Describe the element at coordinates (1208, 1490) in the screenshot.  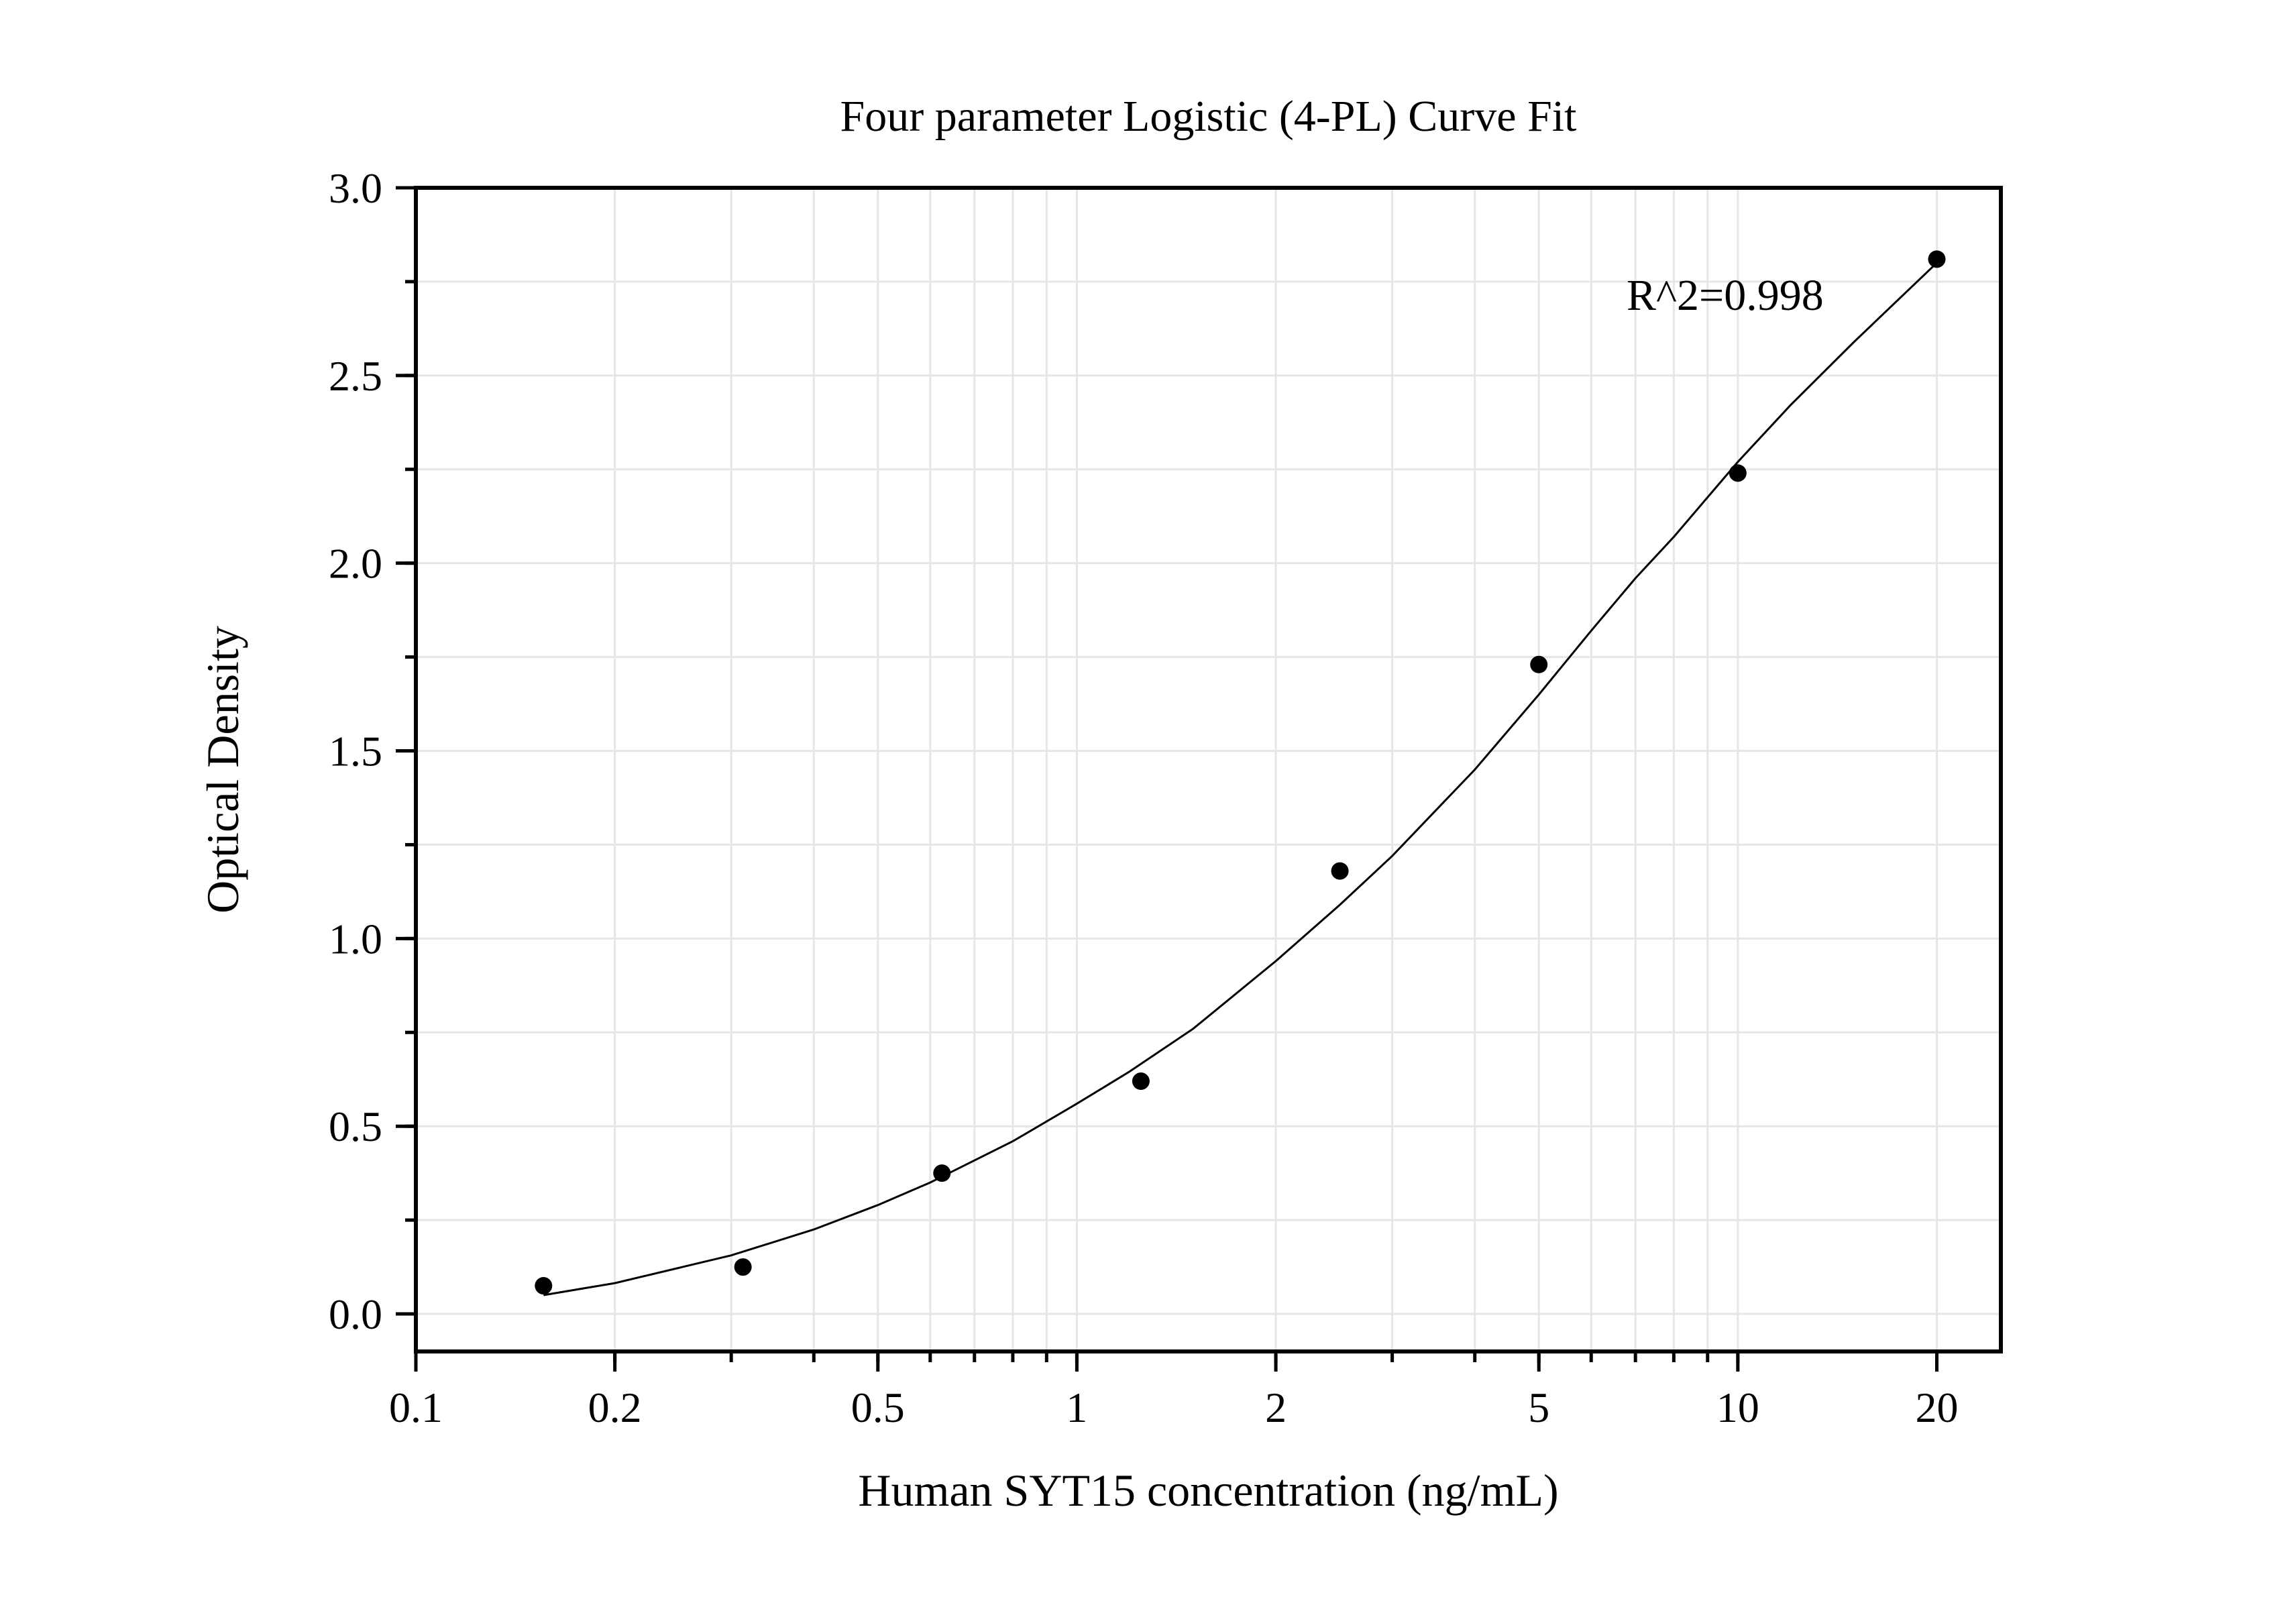
I see `x-axis-title: Human SYT15 concentration (ng/mL)` at that location.